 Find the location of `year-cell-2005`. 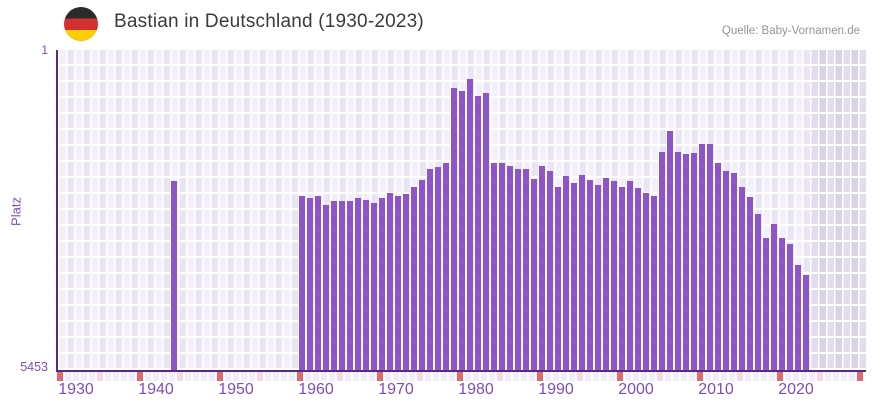

year-cell-2005 is located at coordinates (676, 376).